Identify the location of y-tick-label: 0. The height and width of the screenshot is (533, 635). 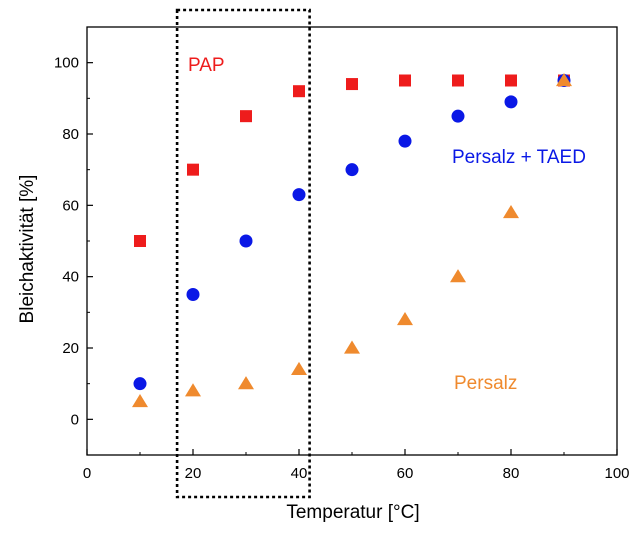
(75, 419).